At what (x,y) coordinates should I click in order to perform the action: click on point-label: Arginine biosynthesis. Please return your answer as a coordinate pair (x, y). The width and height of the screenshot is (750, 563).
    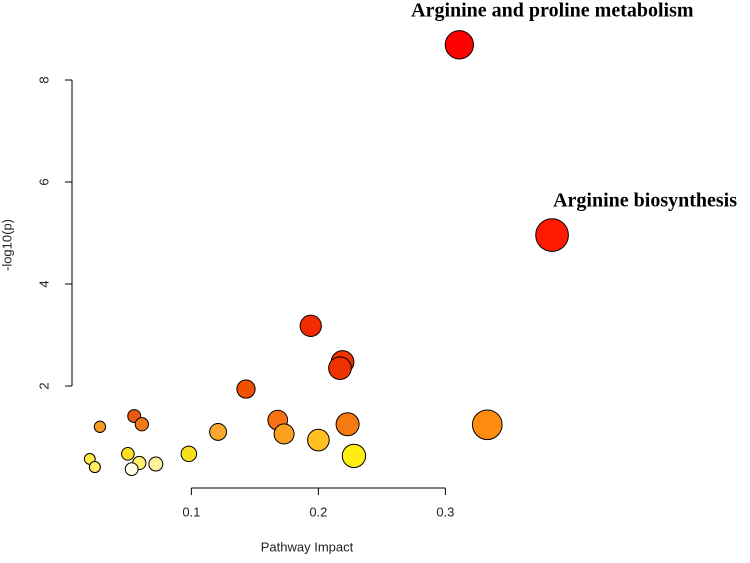
    Looking at the image, I should click on (645, 201).